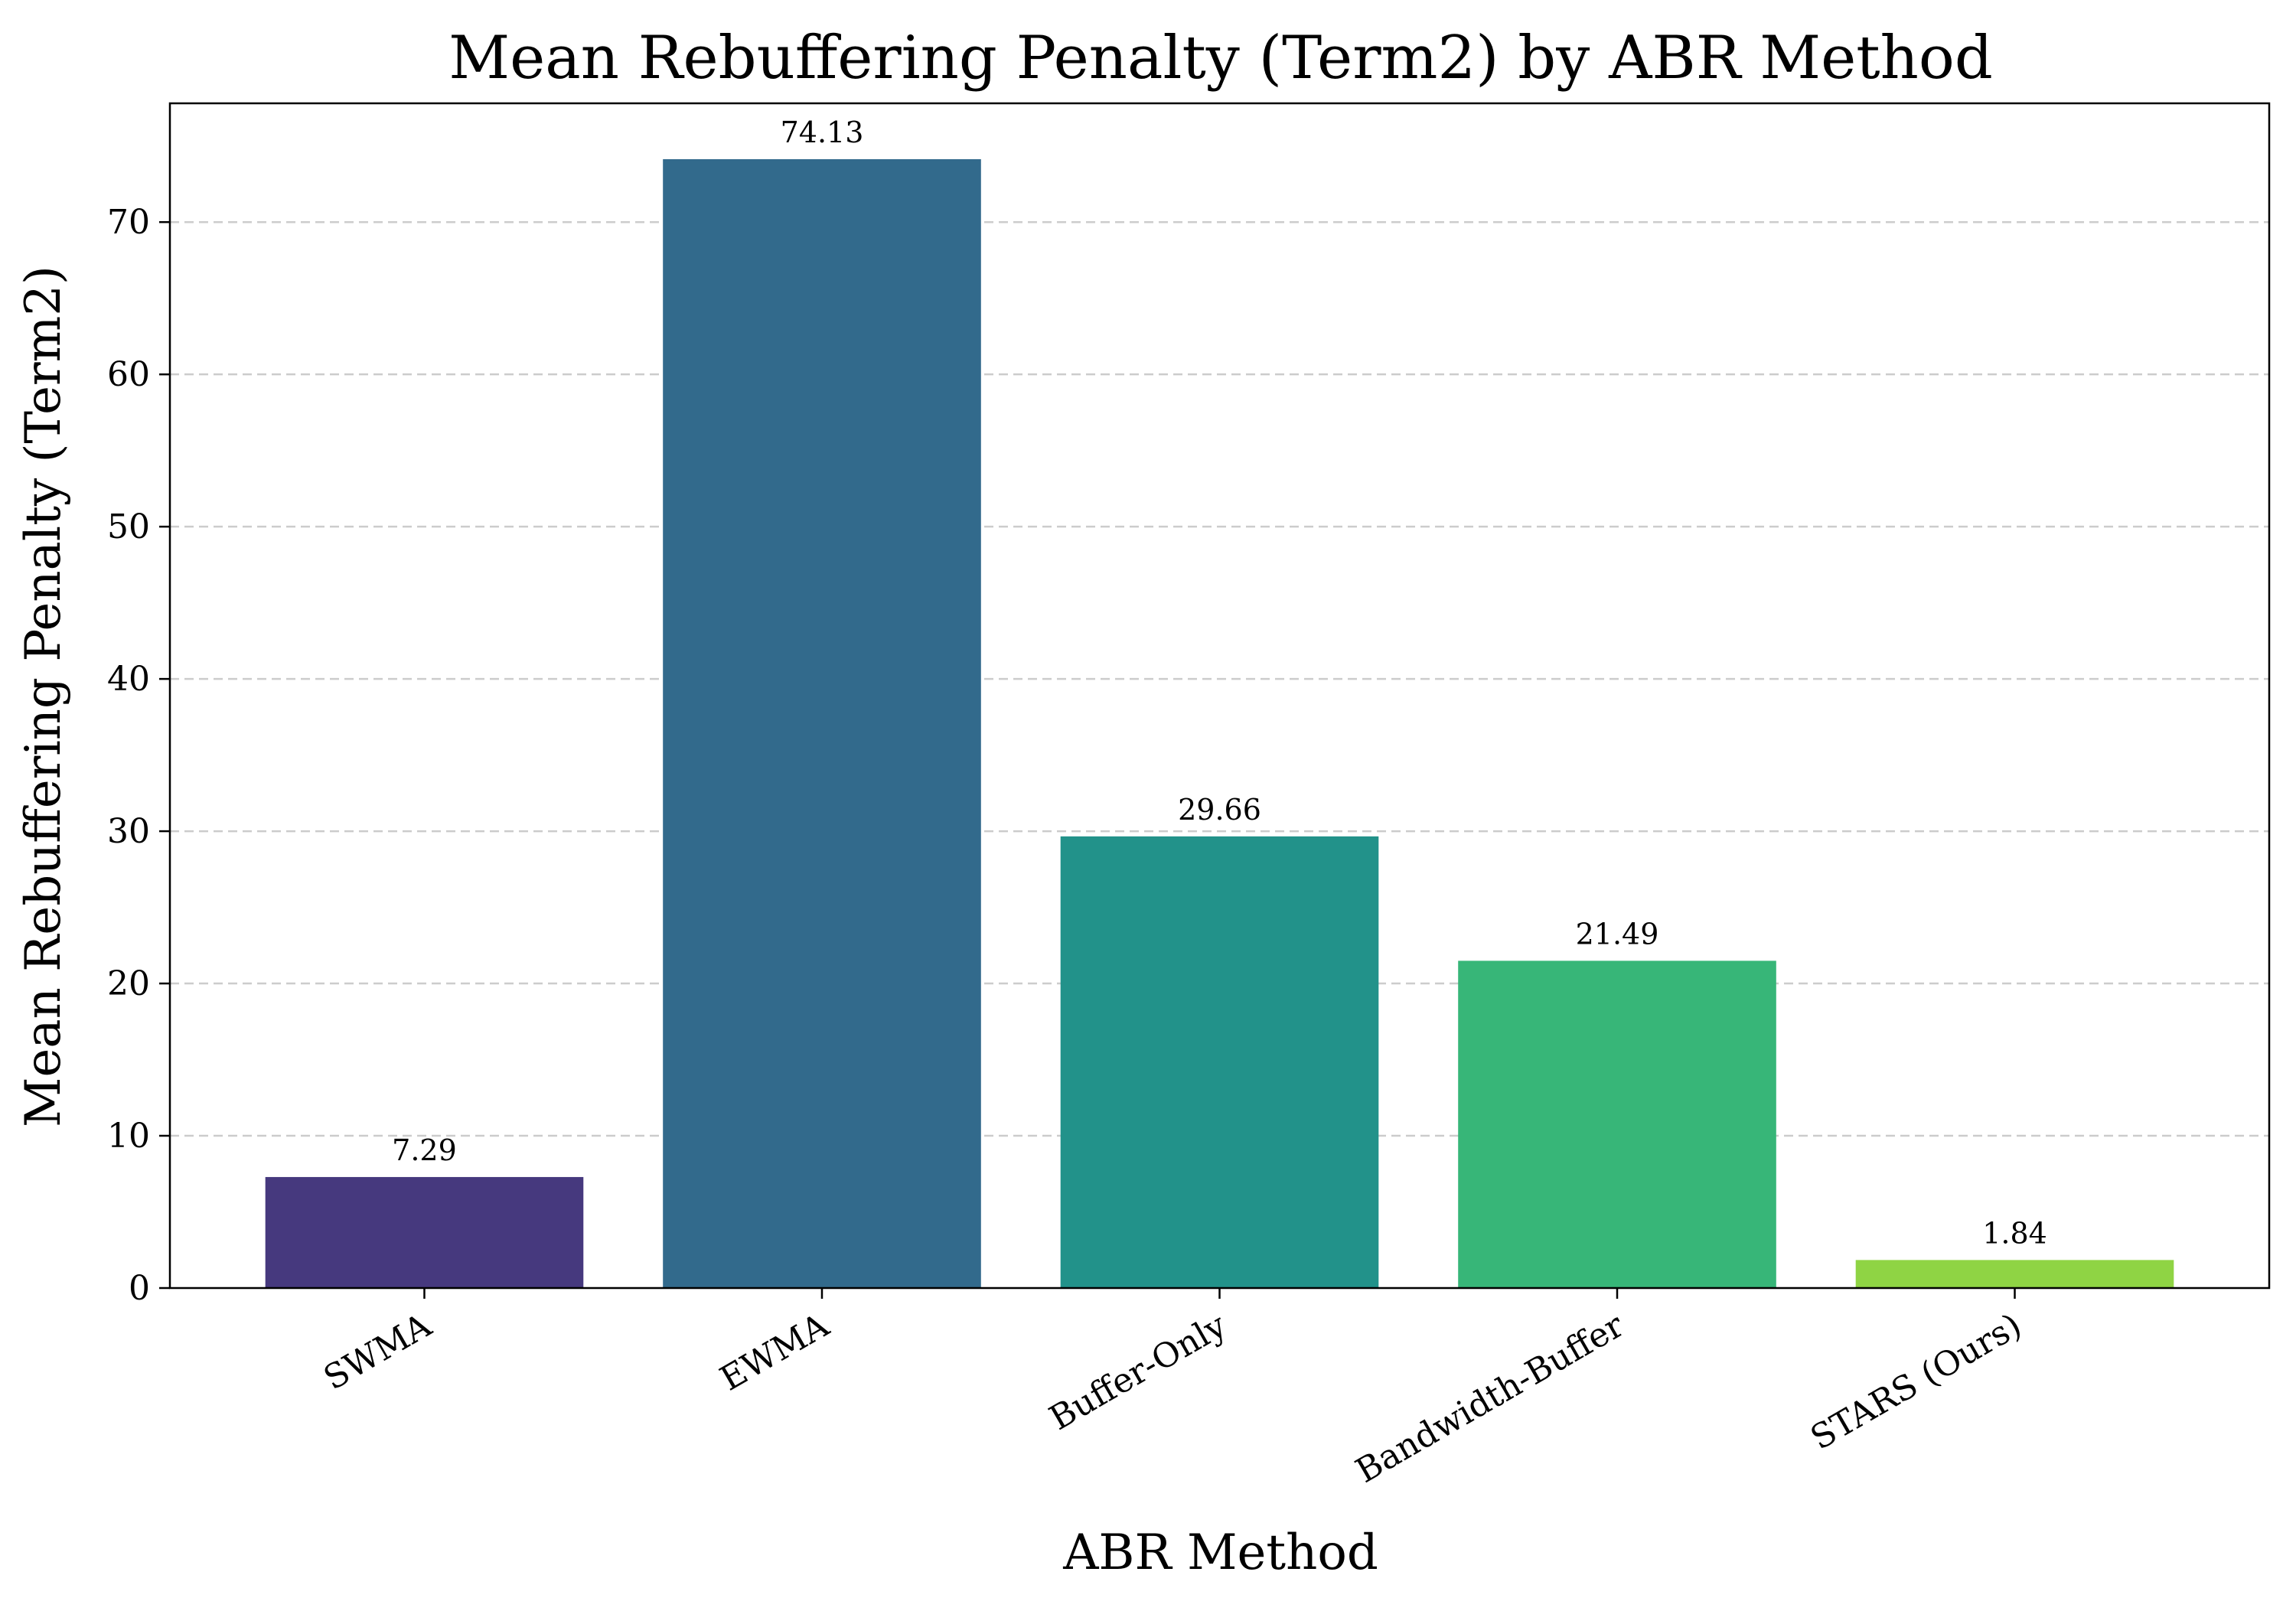  Describe the element at coordinates (128, 222) in the screenshot. I see `y-tick-label: 70` at that location.